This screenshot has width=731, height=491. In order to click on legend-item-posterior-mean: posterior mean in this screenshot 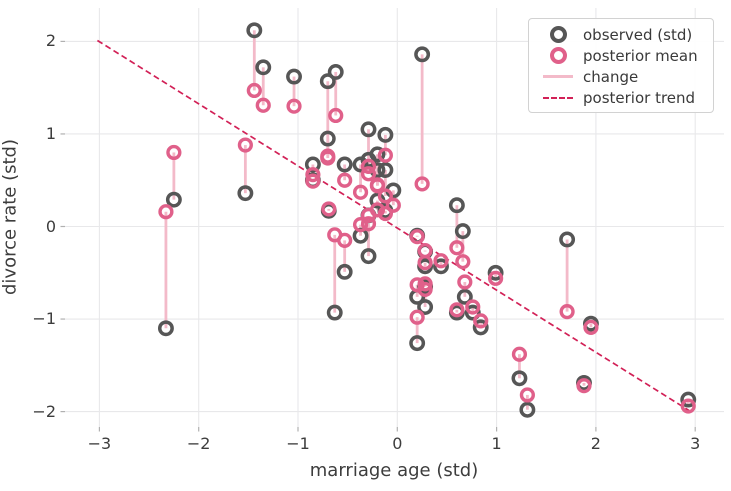, I will do `click(622, 55)`.